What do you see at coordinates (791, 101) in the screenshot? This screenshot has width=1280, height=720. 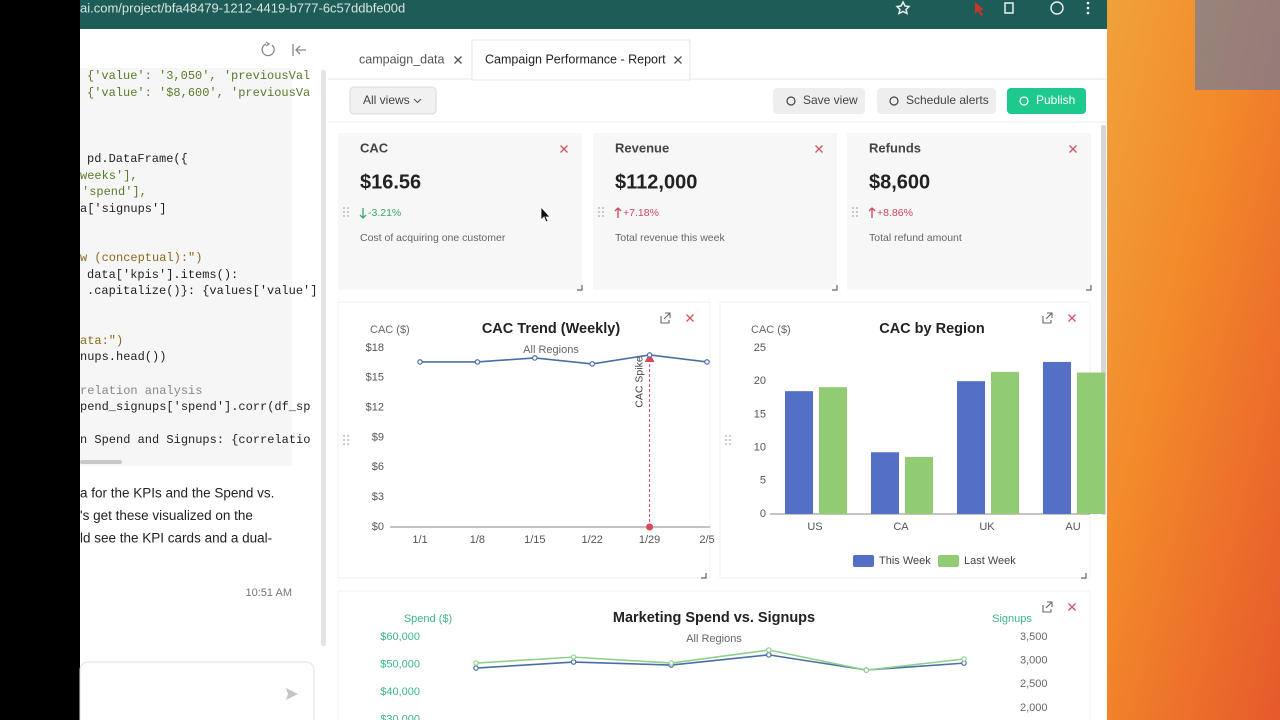 I see `button-icon` at bounding box center [791, 101].